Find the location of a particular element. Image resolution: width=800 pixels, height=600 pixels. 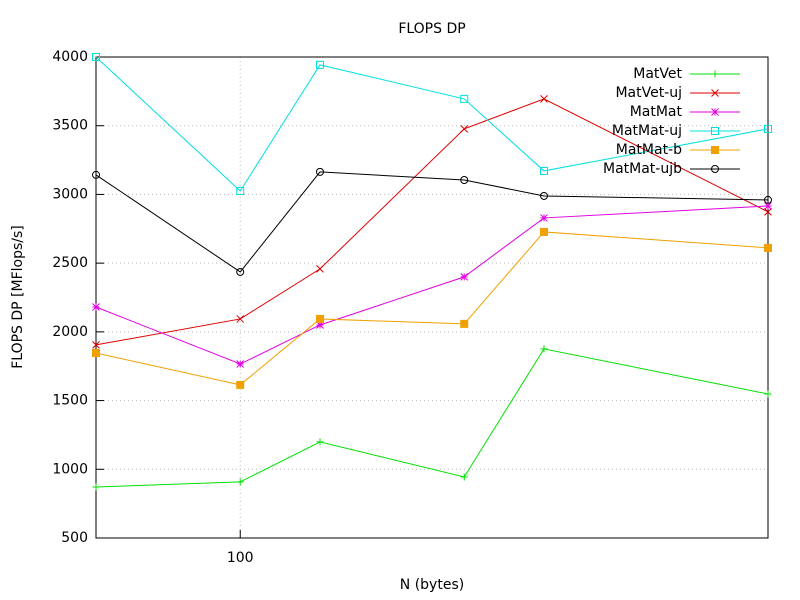

y-tick-label: 1500 is located at coordinates (70, 401).